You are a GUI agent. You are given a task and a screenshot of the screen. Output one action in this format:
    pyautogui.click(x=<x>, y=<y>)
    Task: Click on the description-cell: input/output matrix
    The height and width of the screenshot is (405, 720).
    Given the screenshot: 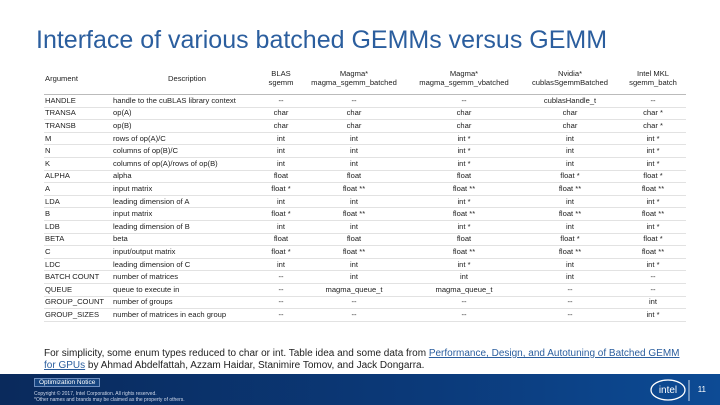 What is the action you would take?
    pyautogui.click(x=187, y=252)
    